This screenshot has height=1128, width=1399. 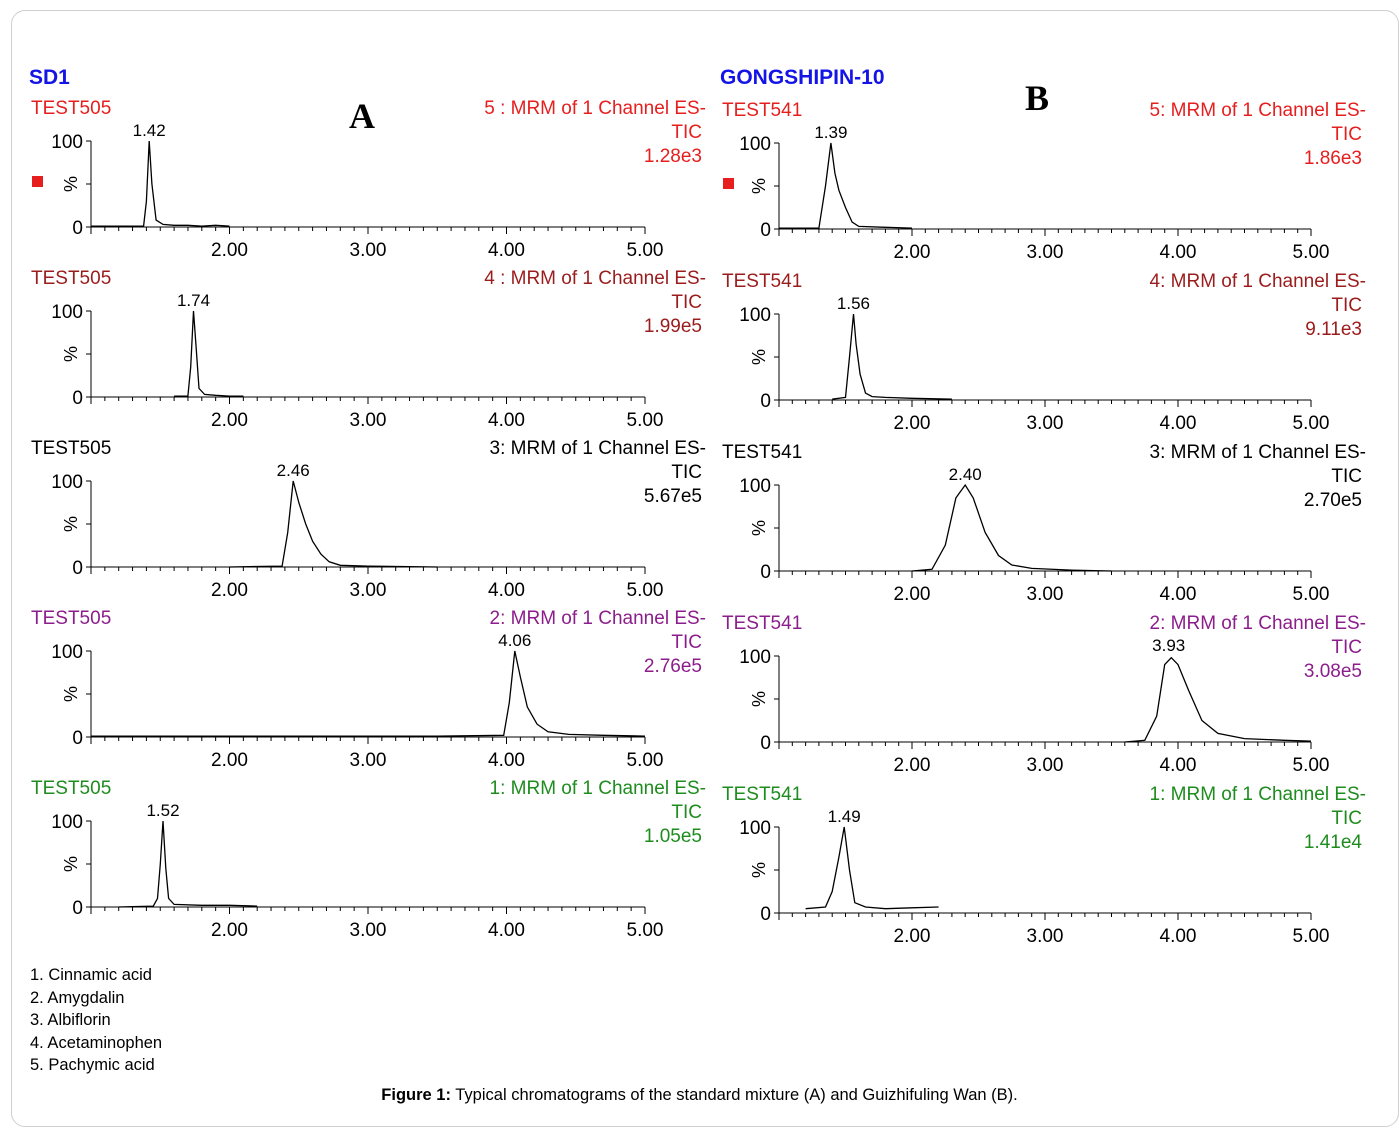 What do you see at coordinates (49, 77) in the screenshot?
I see `sample-name: SD1` at bounding box center [49, 77].